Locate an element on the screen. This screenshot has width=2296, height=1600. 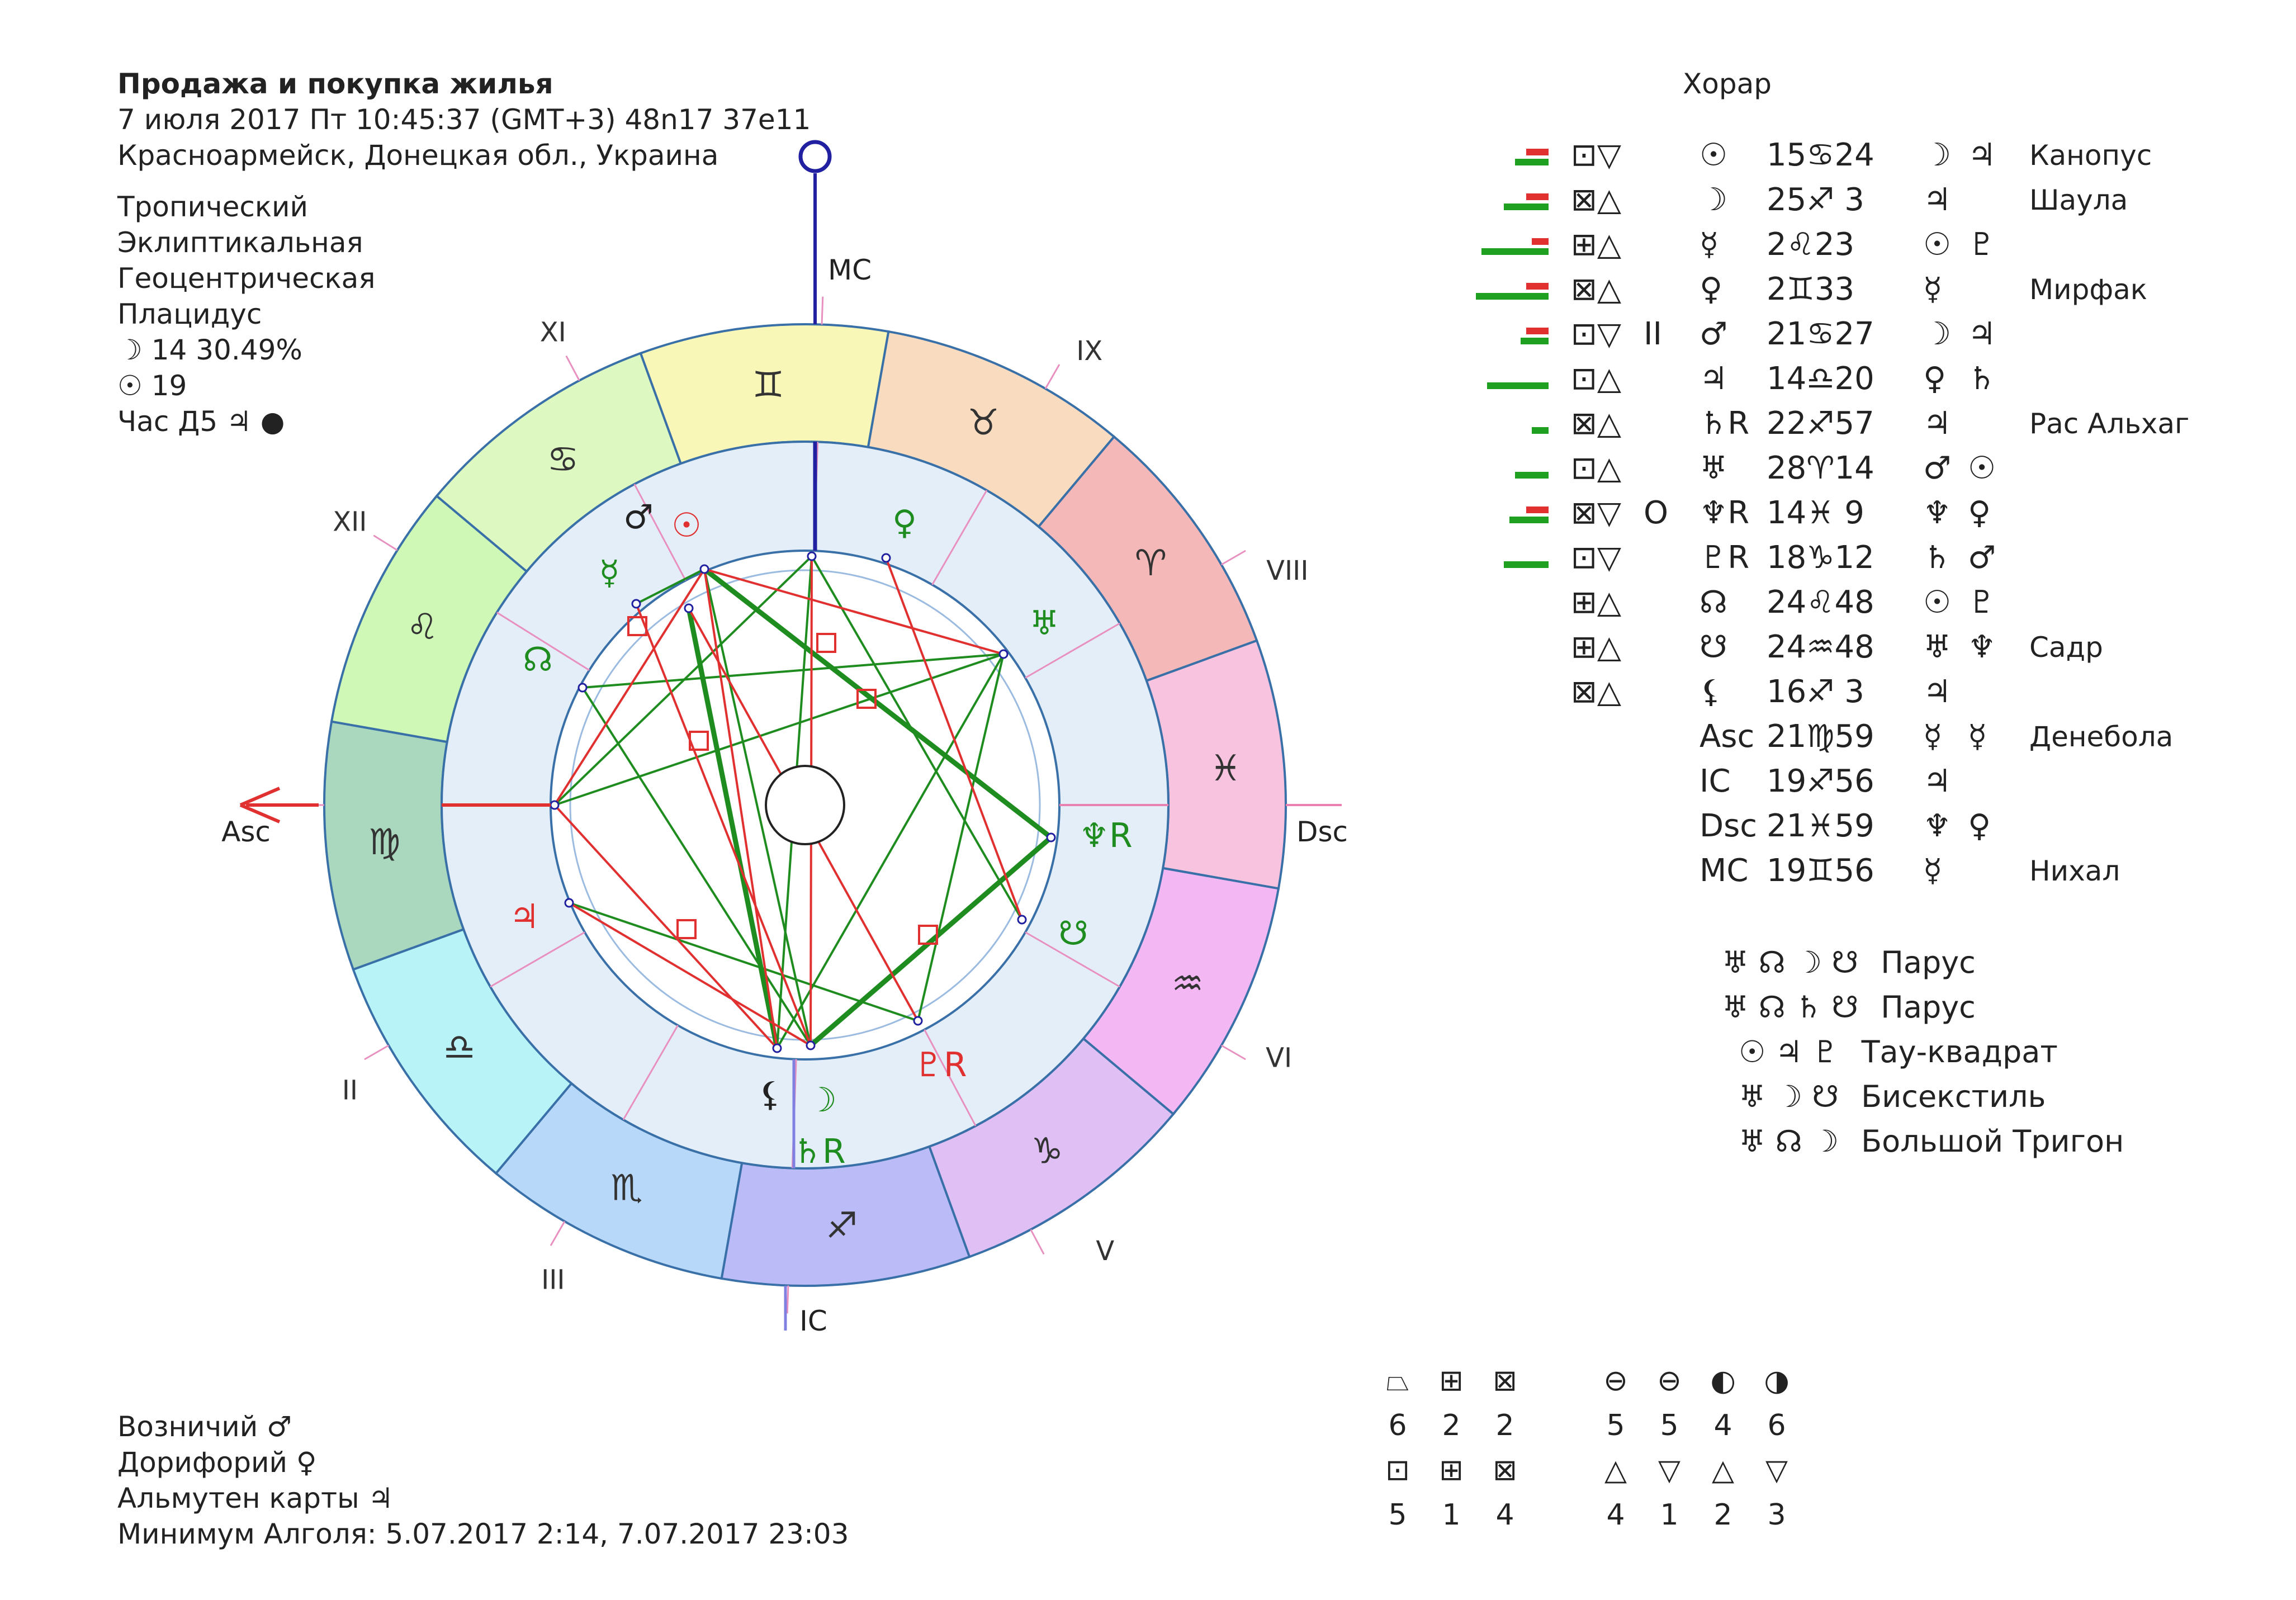
coordinate-system: Эклиптикальная is located at coordinates (240, 243).